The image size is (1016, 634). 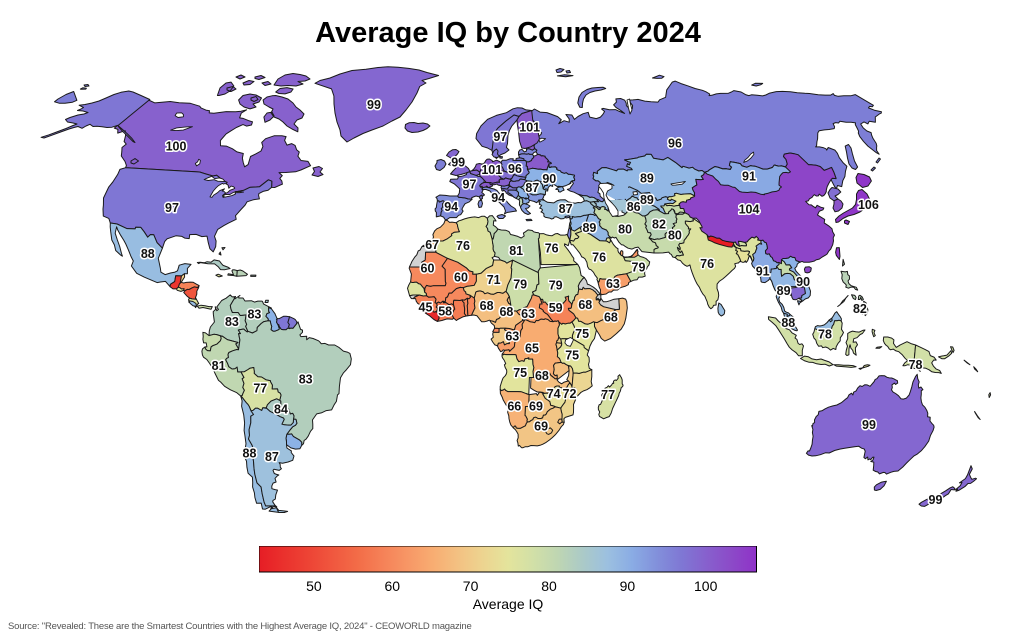 What do you see at coordinates (426, 307) in the screenshot?
I see `svg-text: 45` at bounding box center [426, 307].